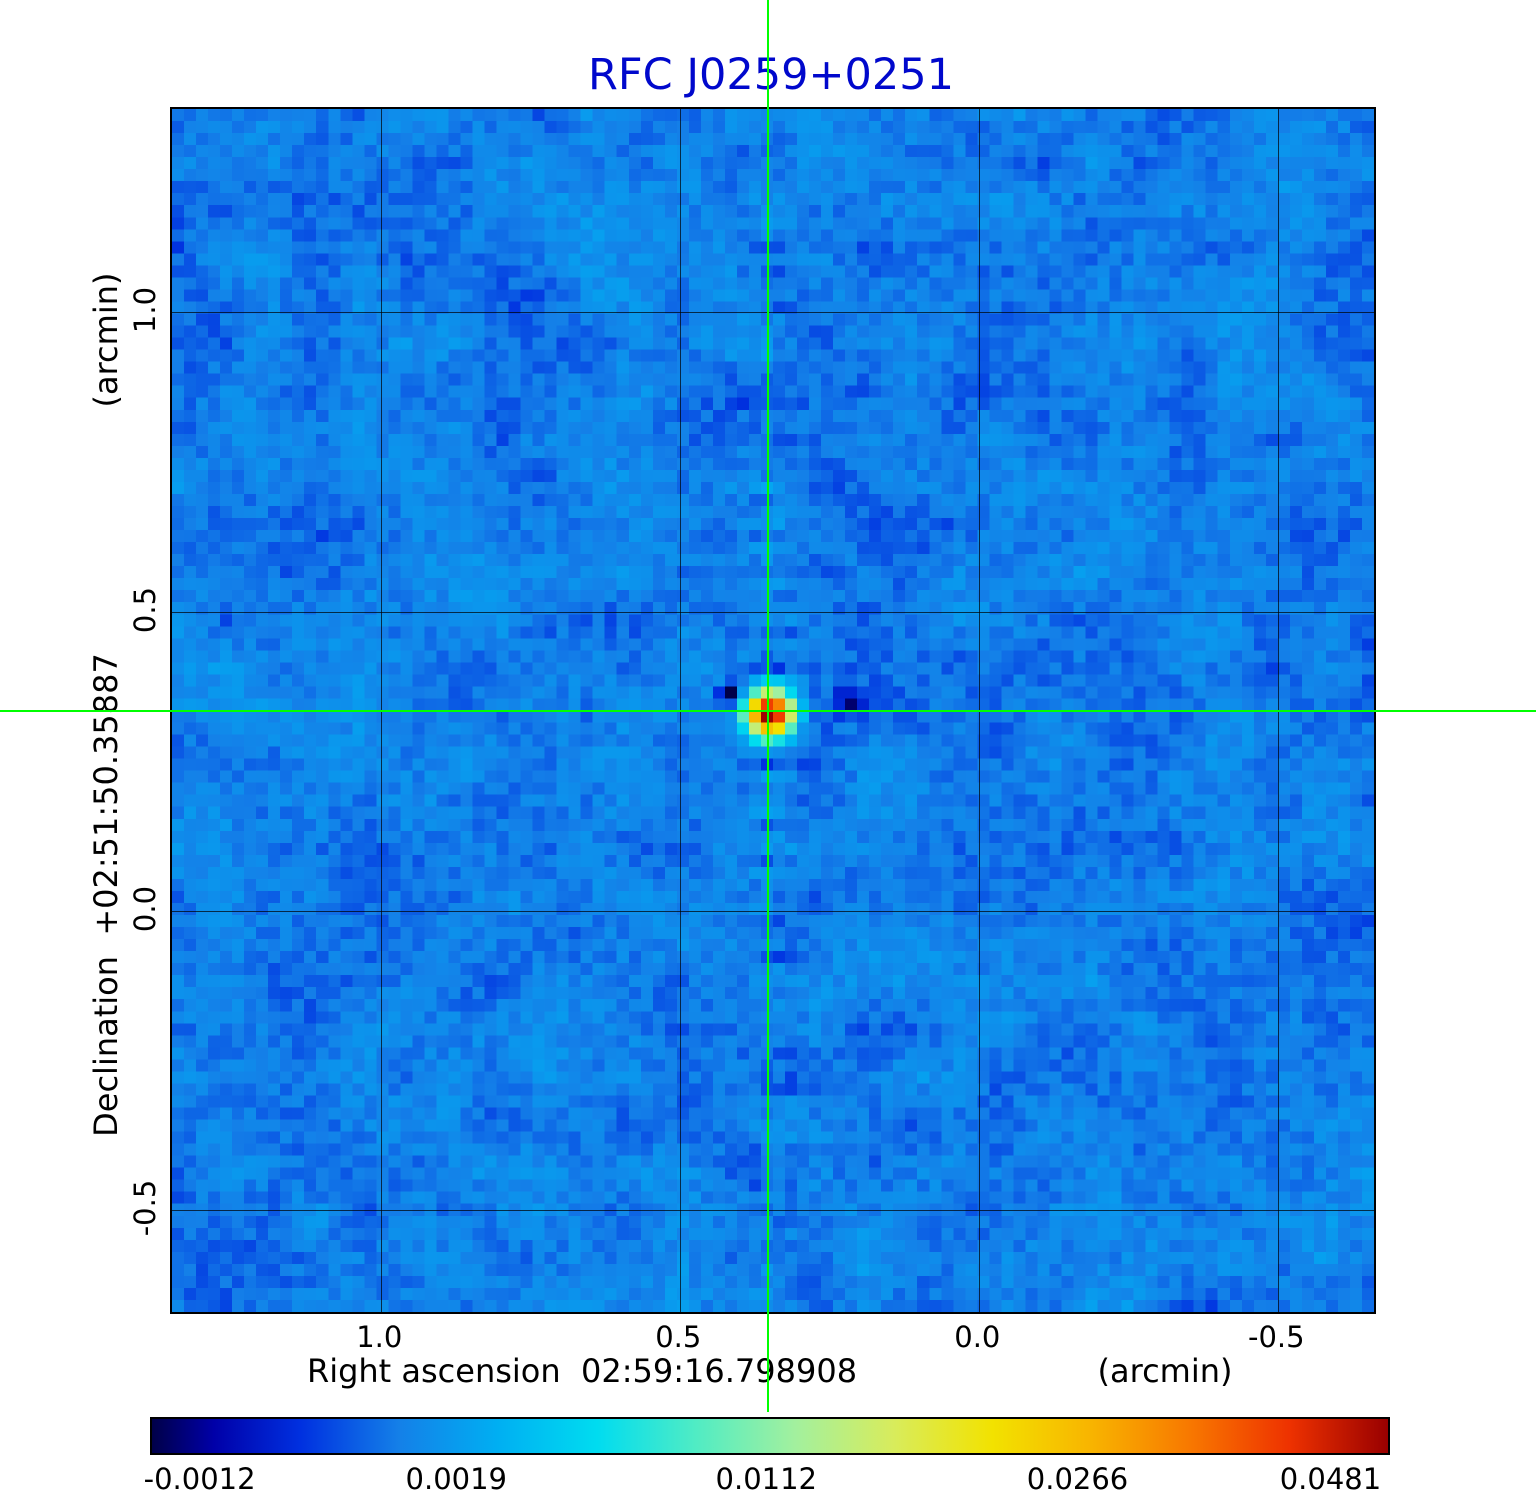 Image resolution: width=1536 pixels, height=1511 pixels. Describe the element at coordinates (145, 1208) in the screenshot. I see `y-tick-label: -0.5` at that location.